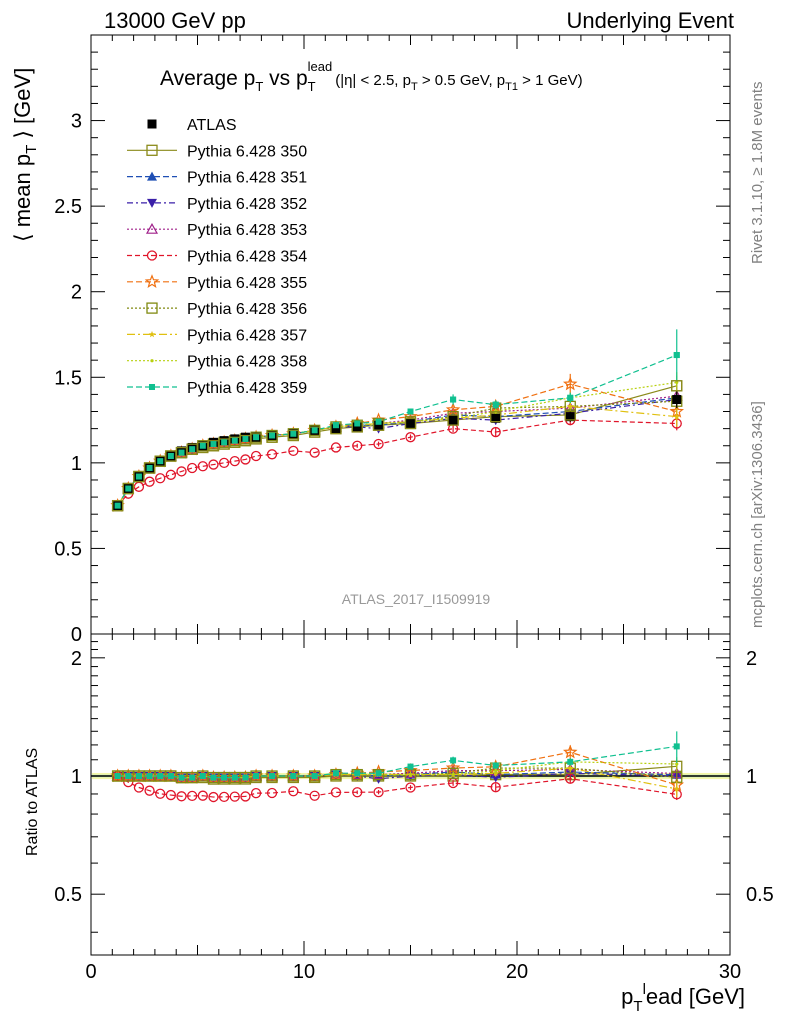  What do you see at coordinates (730, 972) in the screenshot?
I see `x-tick-label: 30` at bounding box center [730, 972].